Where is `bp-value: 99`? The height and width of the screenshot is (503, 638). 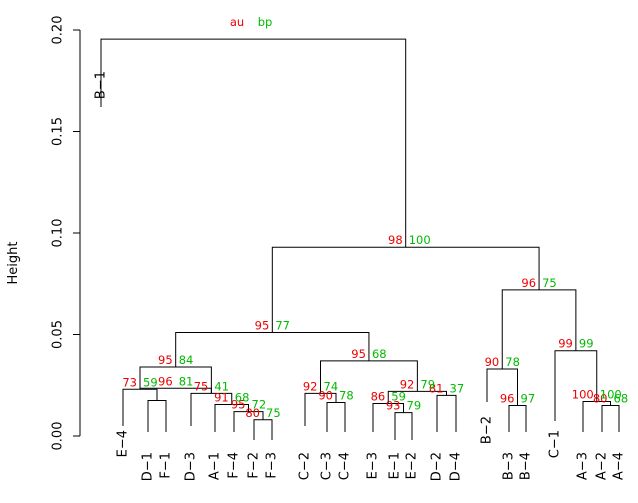
bp-value: 99 is located at coordinates (586, 344).